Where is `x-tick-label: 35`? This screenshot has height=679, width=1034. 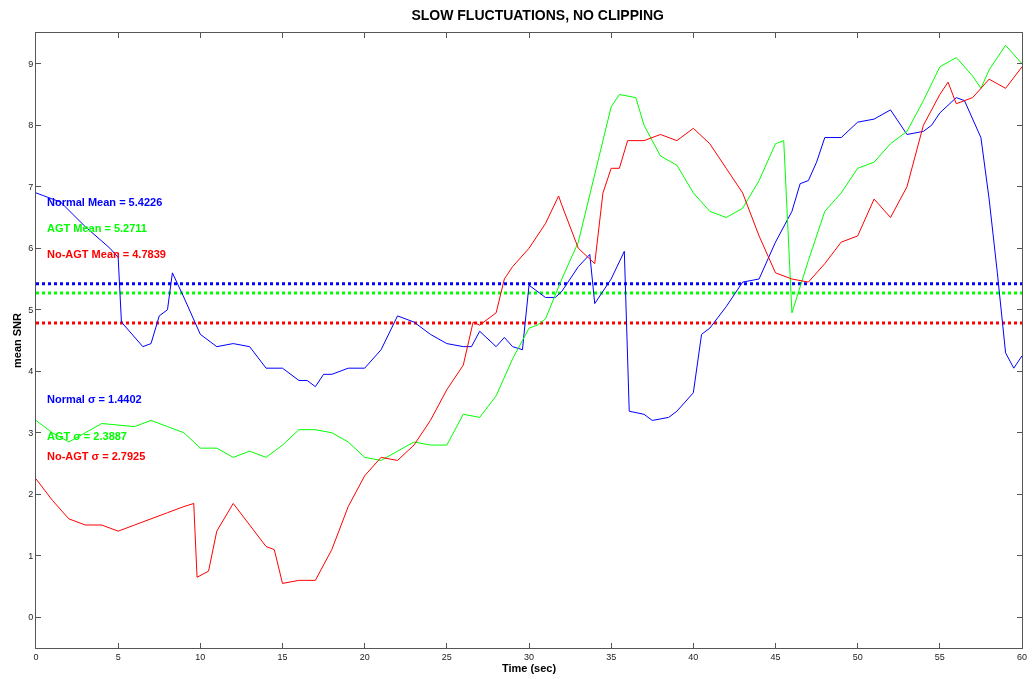 x-tick-label: 35 is located at coordinates (611, 656).